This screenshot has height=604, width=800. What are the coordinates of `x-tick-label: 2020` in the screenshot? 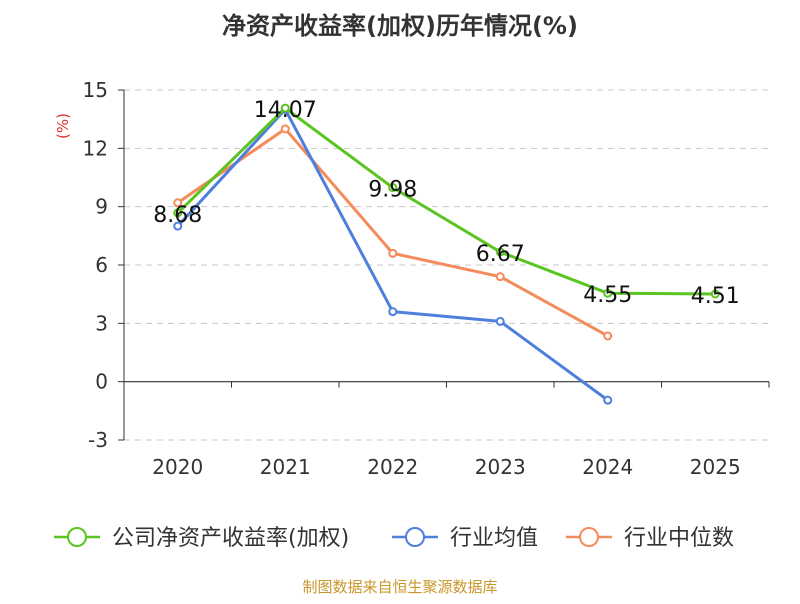 It's located at (177, 467).